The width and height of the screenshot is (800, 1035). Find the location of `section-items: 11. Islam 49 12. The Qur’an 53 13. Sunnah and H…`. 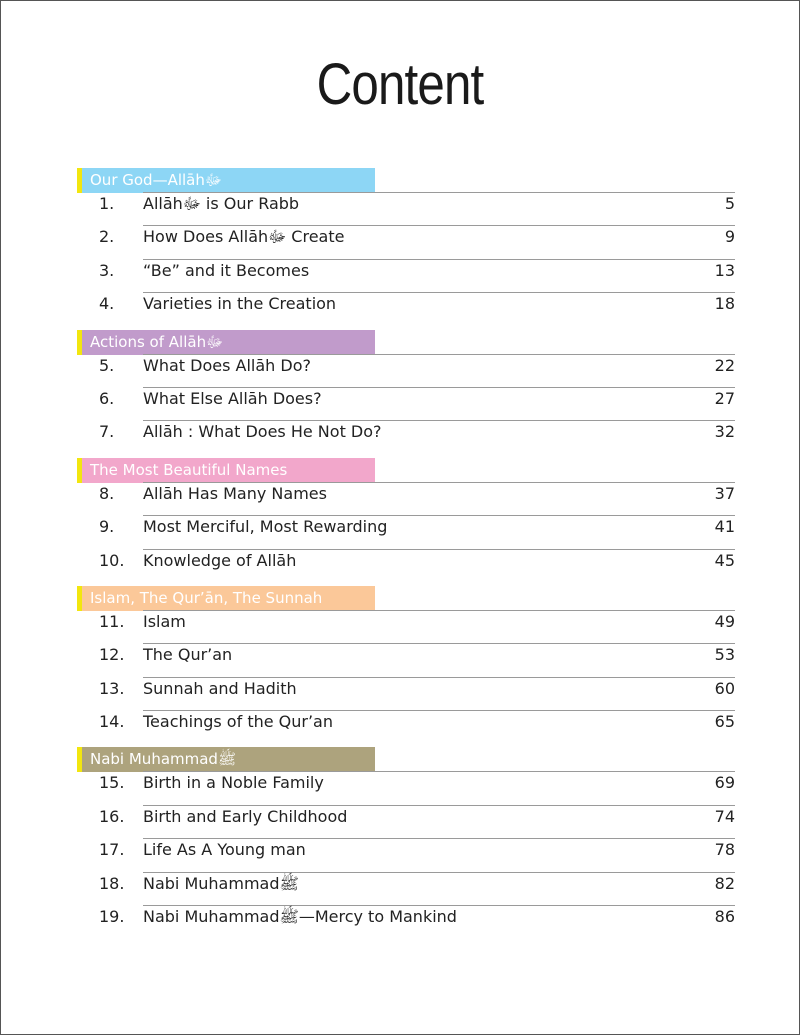

section-items: 11. Islam 49 12. The Qur’an 53 13. Sunnah and H… is located at coordinates (400, 676).